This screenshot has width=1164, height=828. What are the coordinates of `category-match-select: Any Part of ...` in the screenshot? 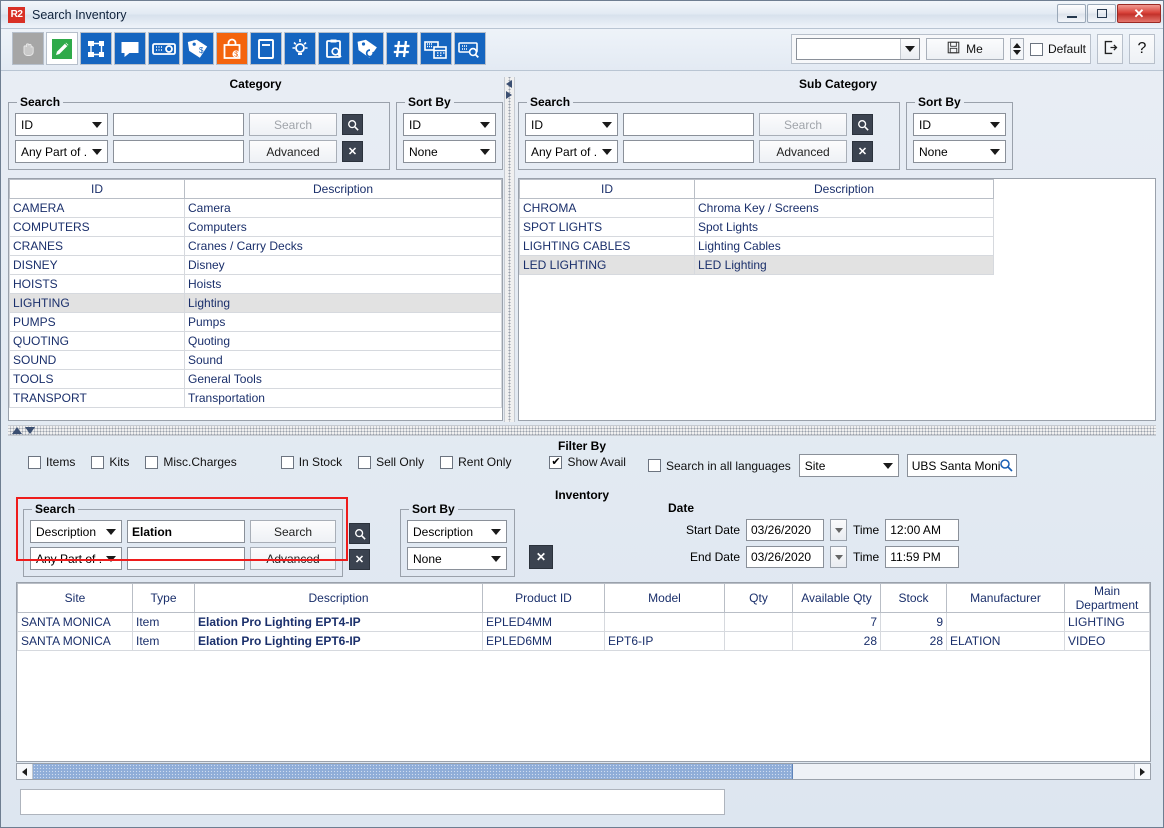 It's located at (61, 151).